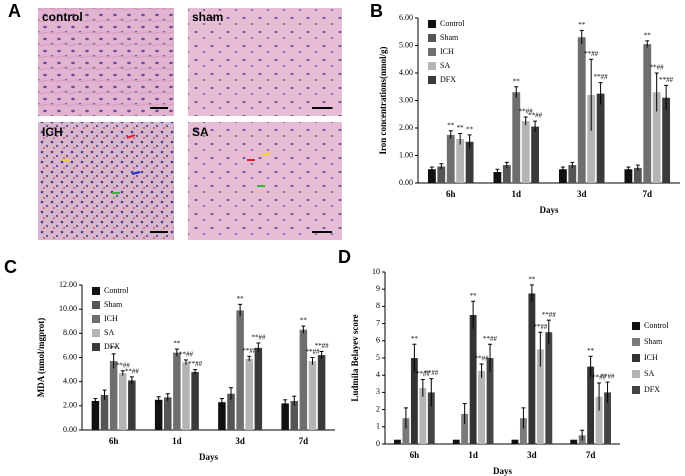  What do you see at coordinates (10, 267) in the screenshot?
I see `panel-label: C` at bounding box center [10, 267].